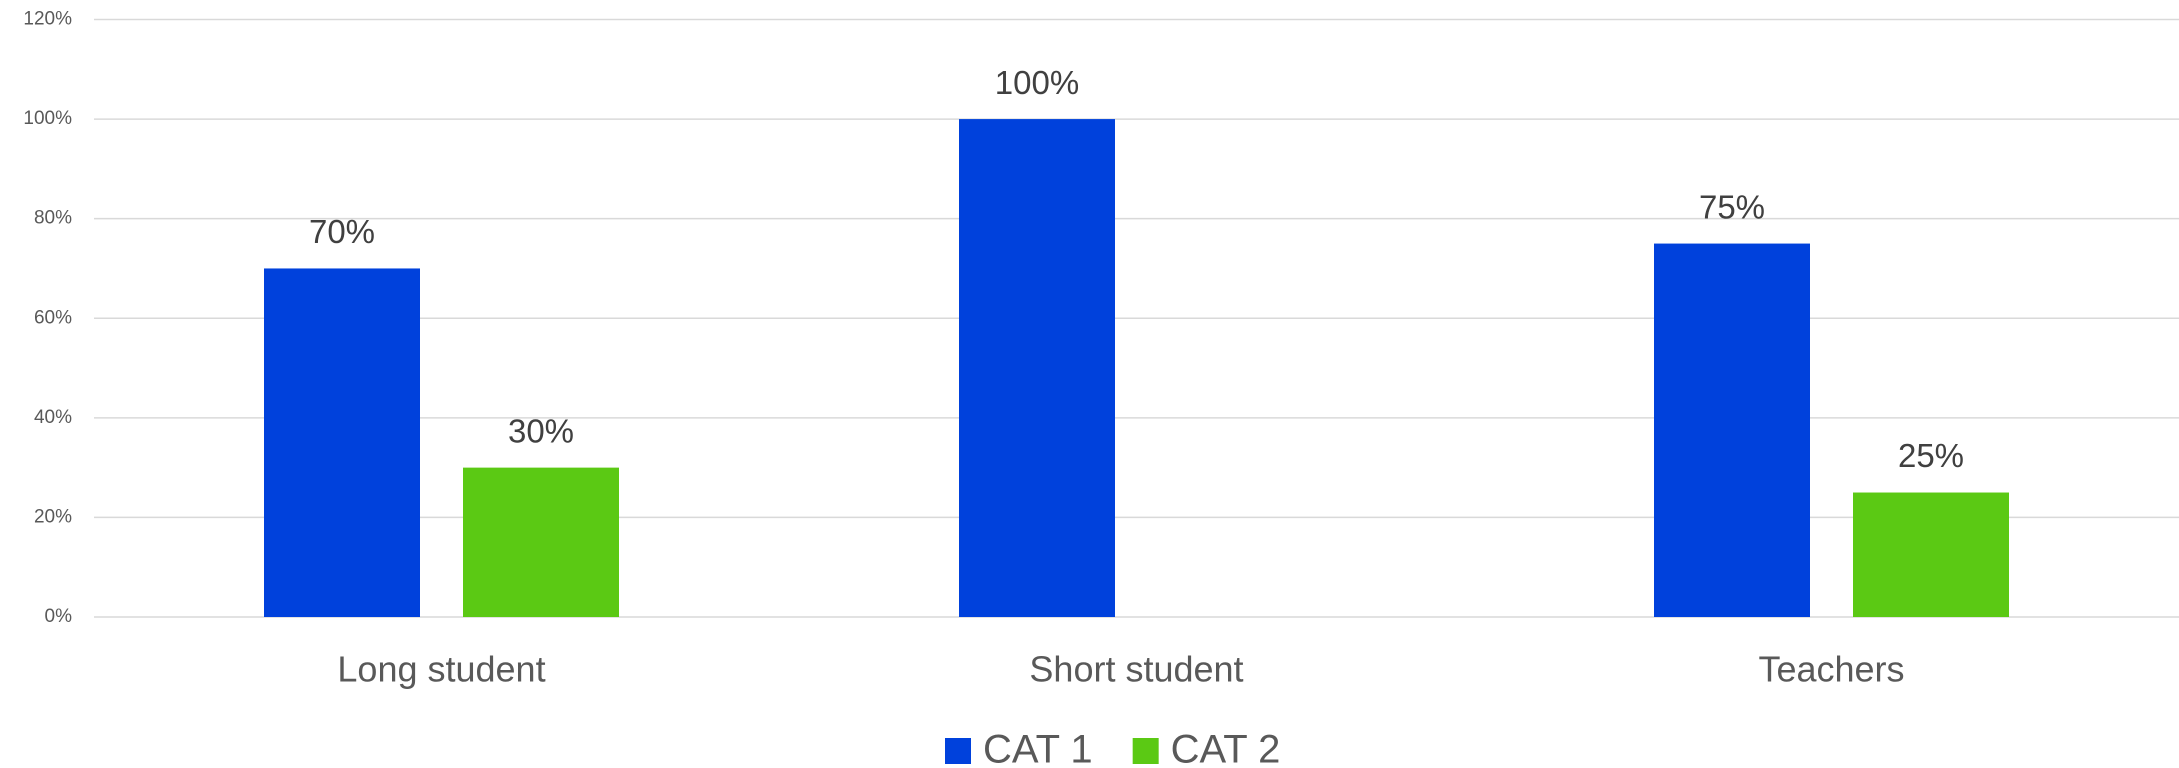  Describe the element at coordinates (47, 118) in the screenshot. I see `y-tick-label: 100%` at that location.